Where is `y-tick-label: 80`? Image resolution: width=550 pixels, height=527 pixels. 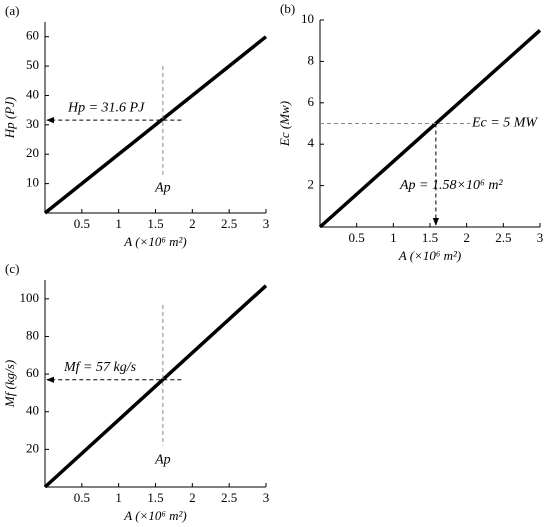
y-tick-label: 80 is located at coordinates (32, 334).